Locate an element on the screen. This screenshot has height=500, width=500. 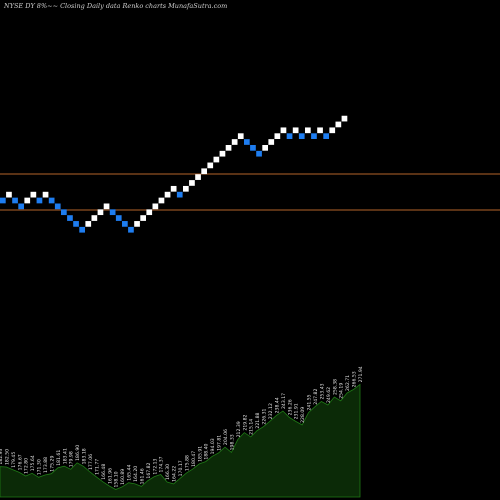
volume-value-label: 243.17 is located at coordinates (284, 401).